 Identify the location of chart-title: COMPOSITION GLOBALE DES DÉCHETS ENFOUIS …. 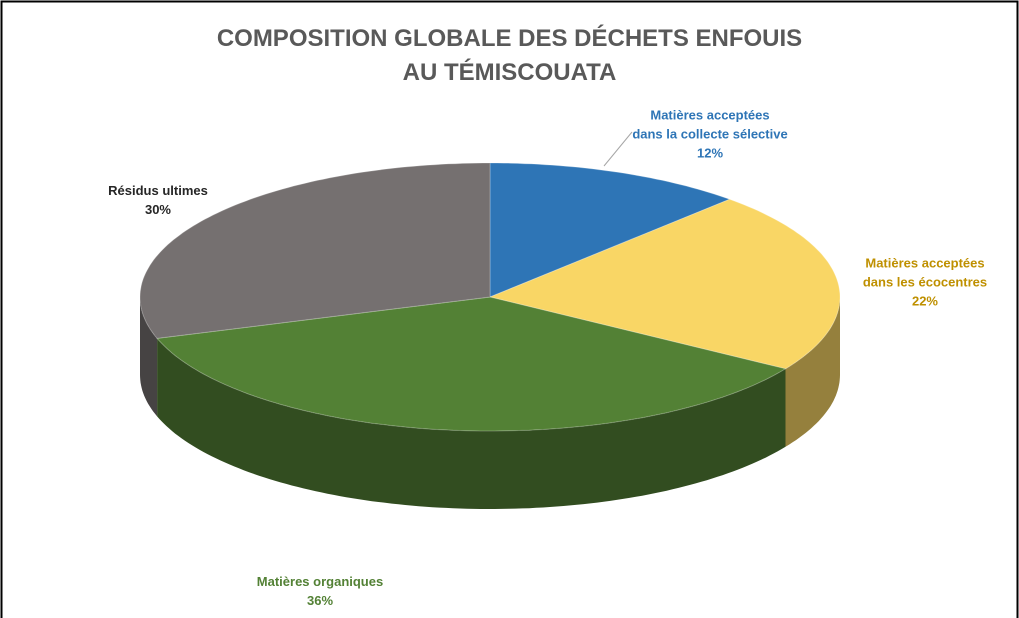
(509, 56).